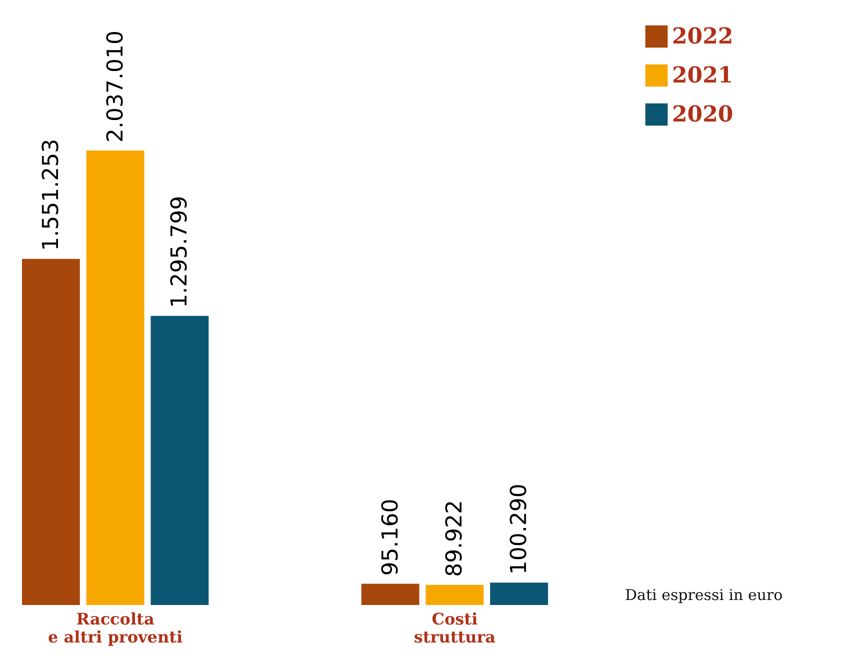 This screenshot has width=845, height=662. I want to click on data-label: 89.922, so click(455, 538).